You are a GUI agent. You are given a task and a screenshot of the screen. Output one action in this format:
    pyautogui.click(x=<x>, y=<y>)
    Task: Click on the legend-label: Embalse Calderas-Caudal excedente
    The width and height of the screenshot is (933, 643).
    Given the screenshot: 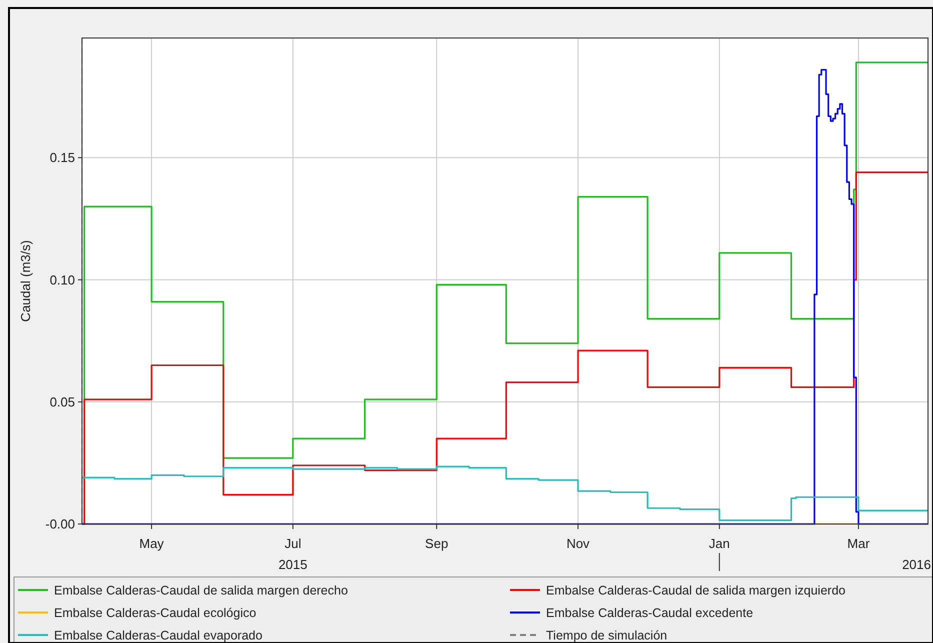 What is the action you would take?
    pyautogui.click(x=650, y=613)
    